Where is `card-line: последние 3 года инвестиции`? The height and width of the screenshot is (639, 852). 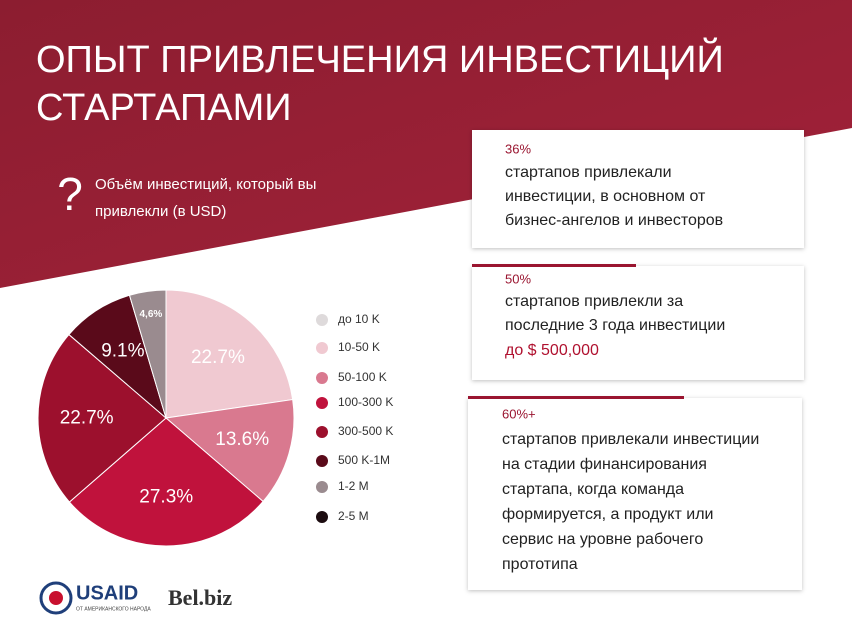
card-line: последние 3 года инвестиции is located at coordinates (615, 325).